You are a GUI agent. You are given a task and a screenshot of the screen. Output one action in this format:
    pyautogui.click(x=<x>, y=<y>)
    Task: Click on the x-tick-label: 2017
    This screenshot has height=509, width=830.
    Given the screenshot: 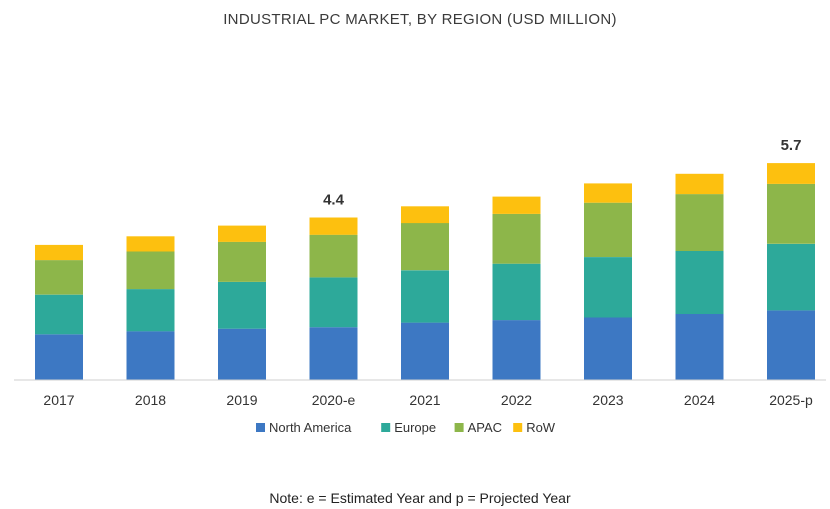 What is the action you would take?
    pyautogui.click(x=58, y=400)
    